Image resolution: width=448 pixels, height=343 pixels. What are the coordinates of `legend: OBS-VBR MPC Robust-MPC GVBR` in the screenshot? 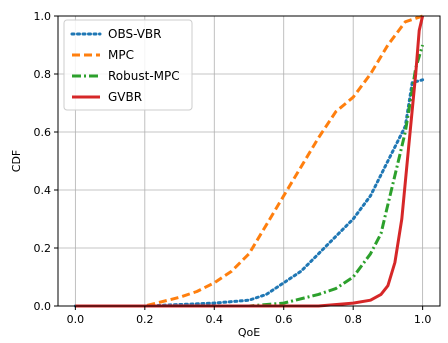 It's located at (128, 65).